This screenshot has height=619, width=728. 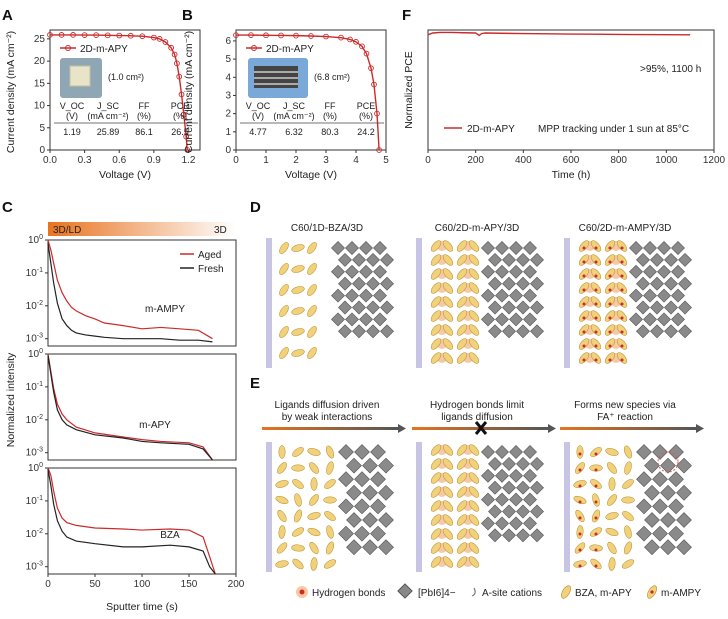 I want to click on series-line, so click(x=131, y=522).